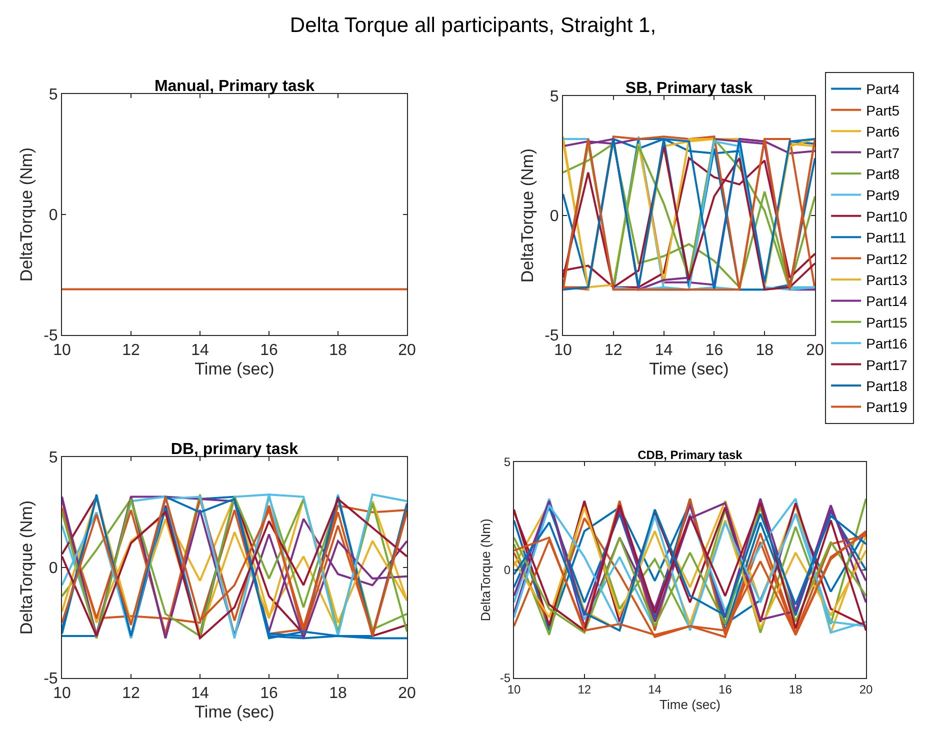  What do you see at coordinates (883, 89) in the screenshot?
I see `legend-label: Part4` at bounding box center [883, 89].